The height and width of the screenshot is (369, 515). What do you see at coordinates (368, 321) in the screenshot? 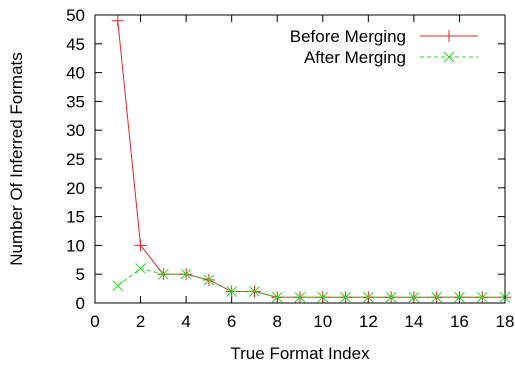
I see `x-tick-label: 12` at bounding box center [368, 321].